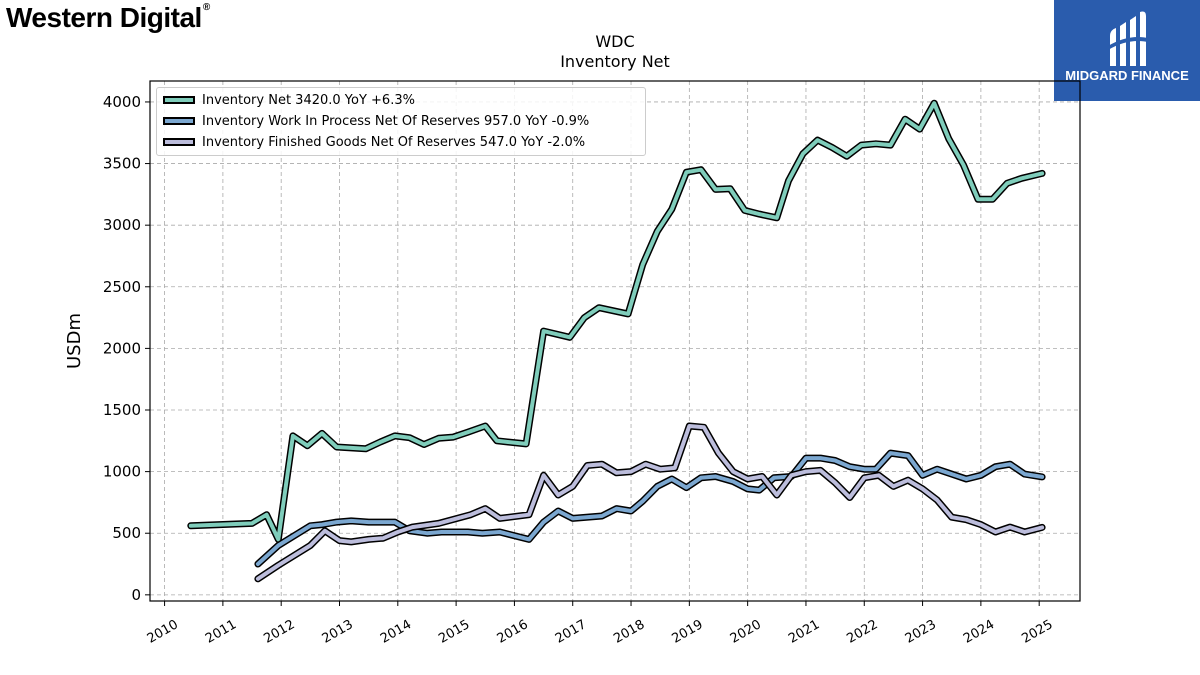  Describe the element at coordinates (615, 61) in the screenshot. I see `chart-subtitle: Inventory Net` at that location.